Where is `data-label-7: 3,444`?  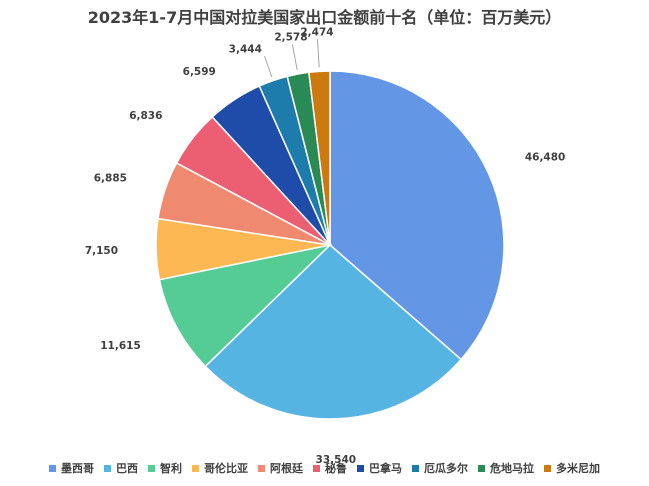 data-label-7: 3,444 is located at coordinates (245, 49).